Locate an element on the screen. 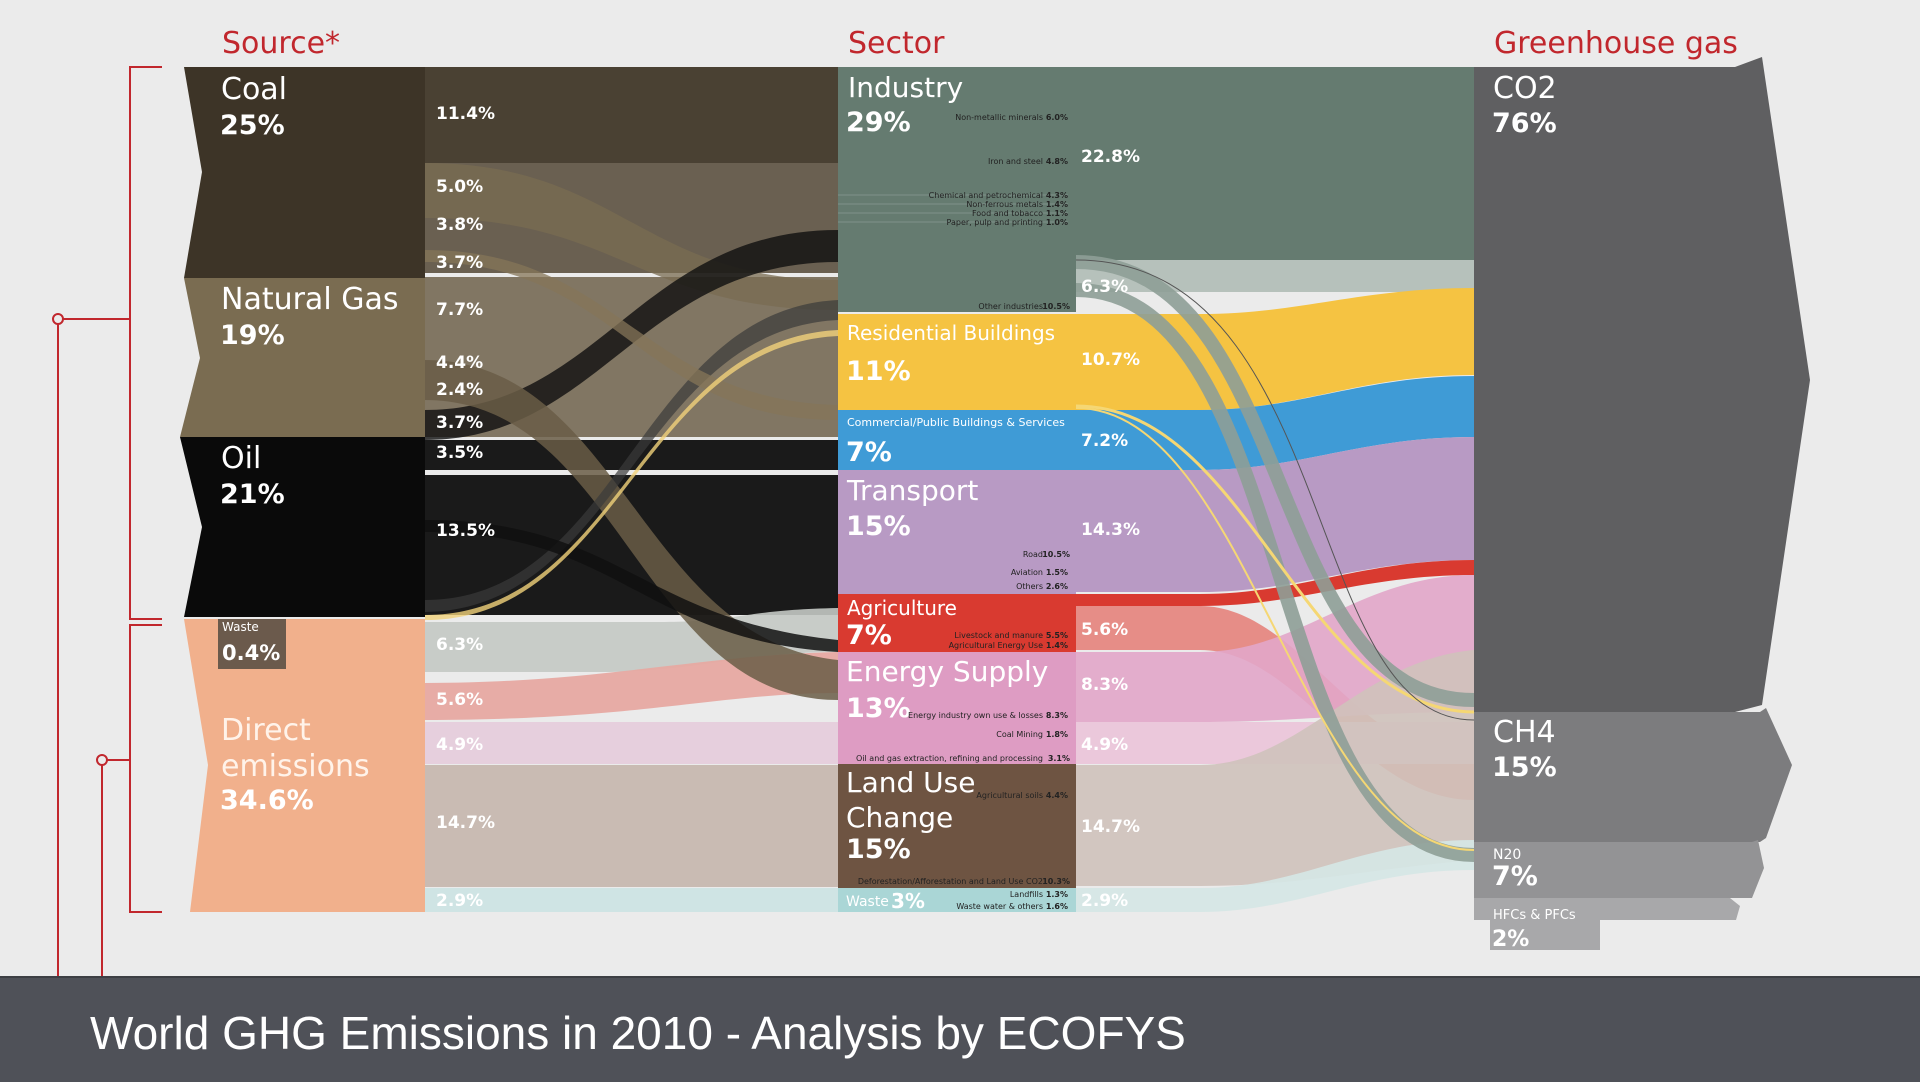 The width and height of the screenshot is (1920, 1082). sub-label: Non-metallic minerals is located at coordinates (999, 117).